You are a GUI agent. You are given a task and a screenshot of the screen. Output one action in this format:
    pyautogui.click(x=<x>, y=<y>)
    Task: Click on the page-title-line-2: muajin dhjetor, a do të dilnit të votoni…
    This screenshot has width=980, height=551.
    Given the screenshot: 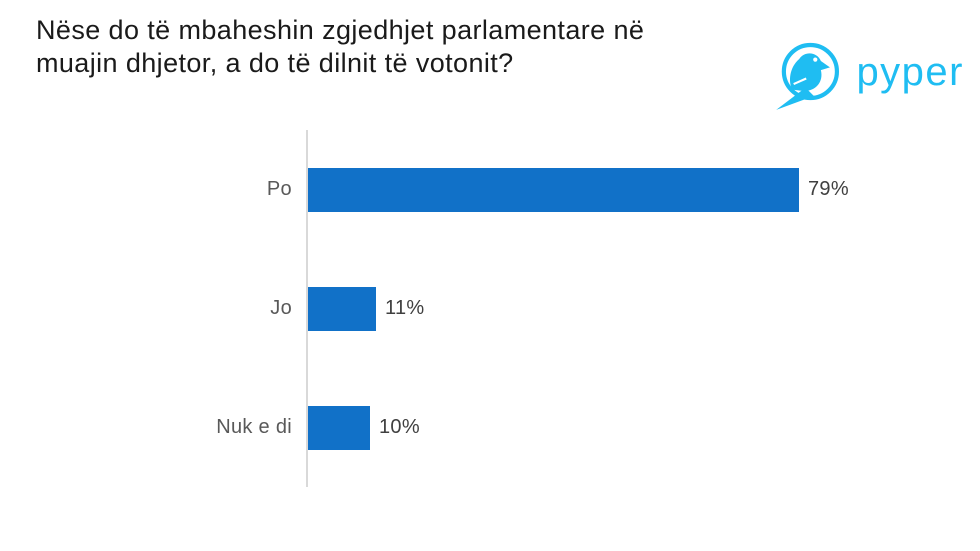 What is the action you would take?
    pyautogui.click(x=275, y=63)
    